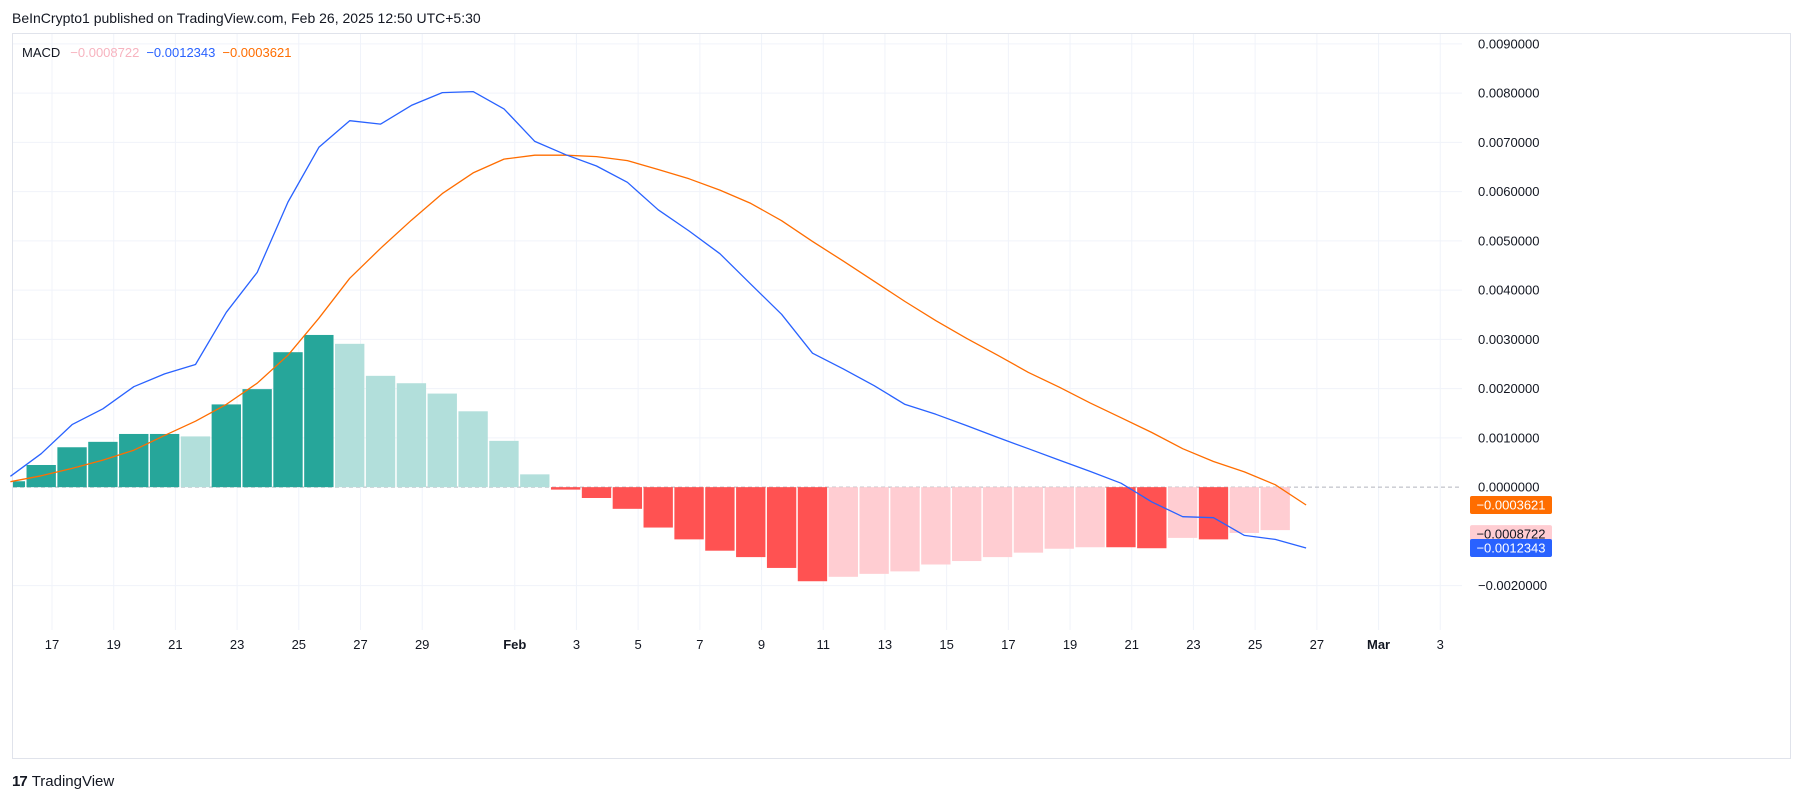 This screenshot has height=803, width=1805. I want to click on x-tick-label: 7, so click(699, 644).